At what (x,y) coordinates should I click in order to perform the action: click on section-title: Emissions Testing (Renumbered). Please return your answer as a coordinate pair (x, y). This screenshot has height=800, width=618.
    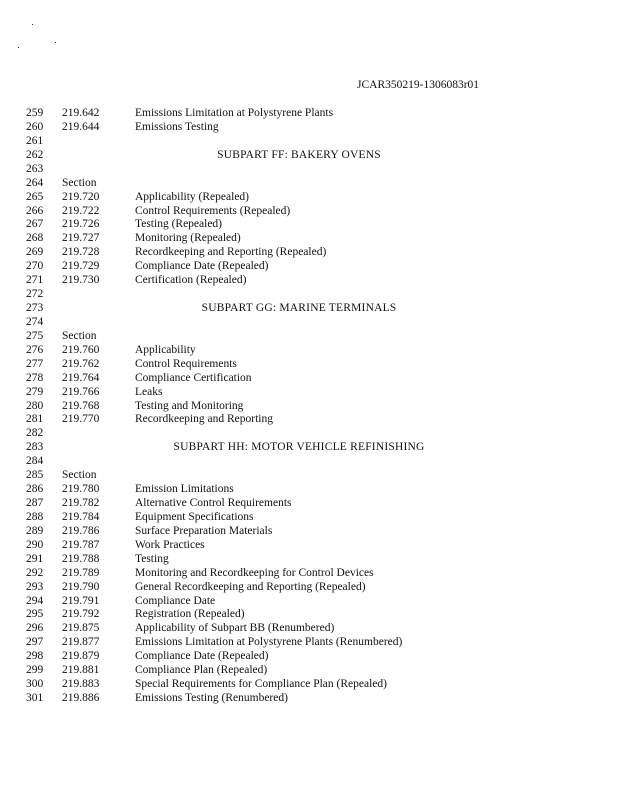
    Looking at the image, I should click on (211, 698).